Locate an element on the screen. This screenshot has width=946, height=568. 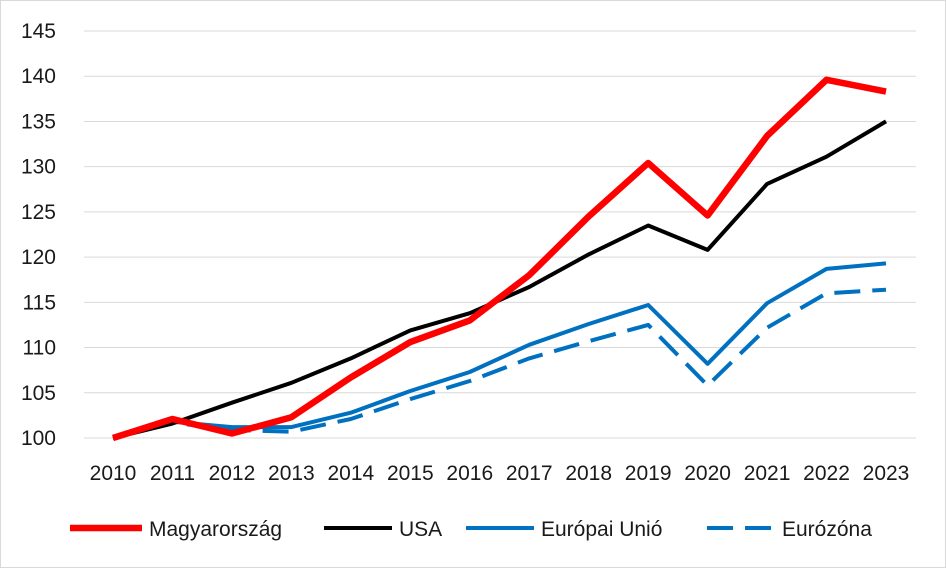
x-tick-label: 2015 is located at coordinates (410, 473).